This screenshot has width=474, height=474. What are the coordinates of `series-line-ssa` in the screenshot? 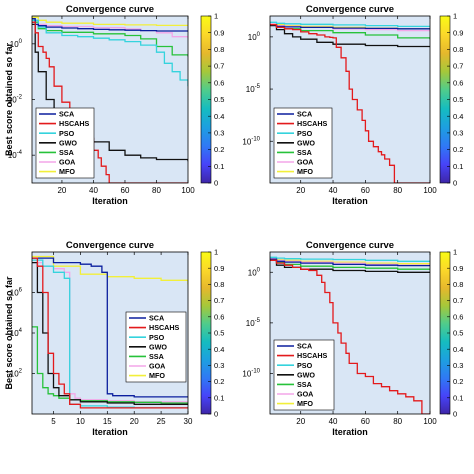 It's located at (350, 264).